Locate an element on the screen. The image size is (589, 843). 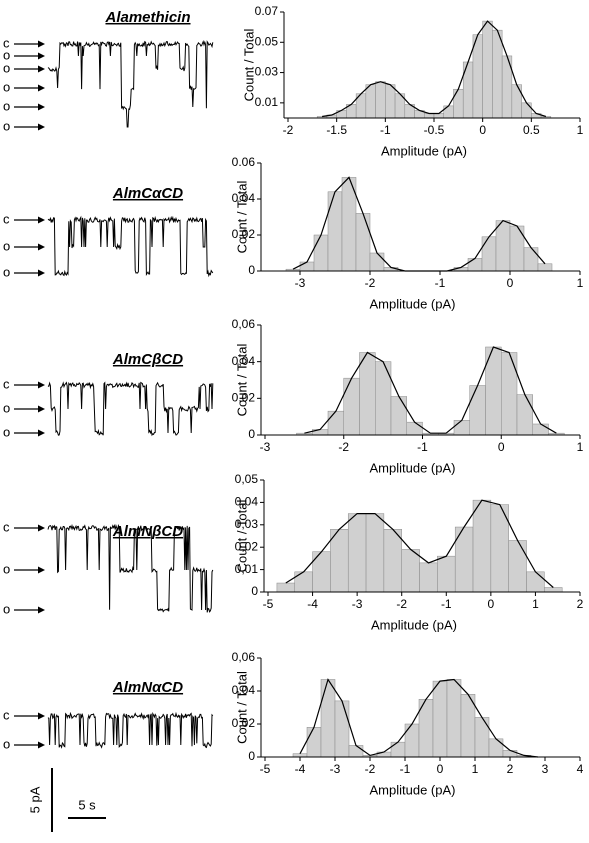
trace-title: Alamethicin is located at coordinates (147, 17).